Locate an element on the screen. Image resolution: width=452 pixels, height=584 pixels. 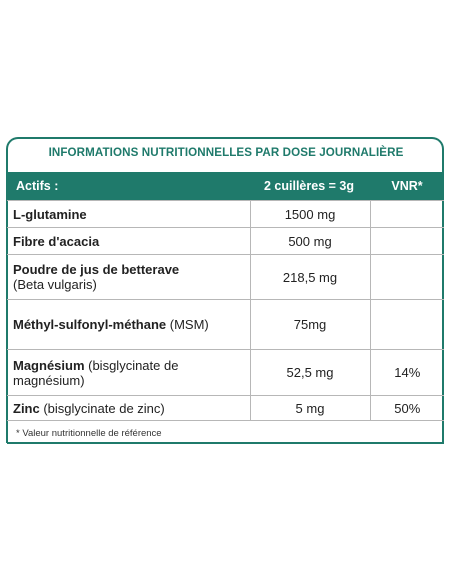
footnote: * Valeur nutritionnelle de référence is located at coordinates (89, 433).